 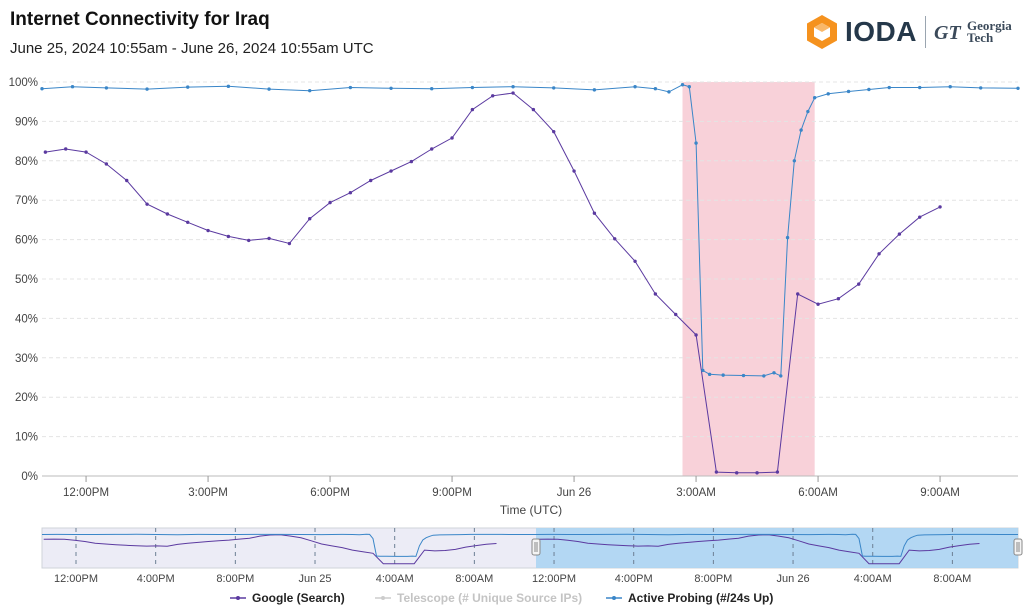 What do you see at coordinates (980, 37) in the screenshot?
I see `georgia-tech-line2: Tech` at bounding box center [980, 37].